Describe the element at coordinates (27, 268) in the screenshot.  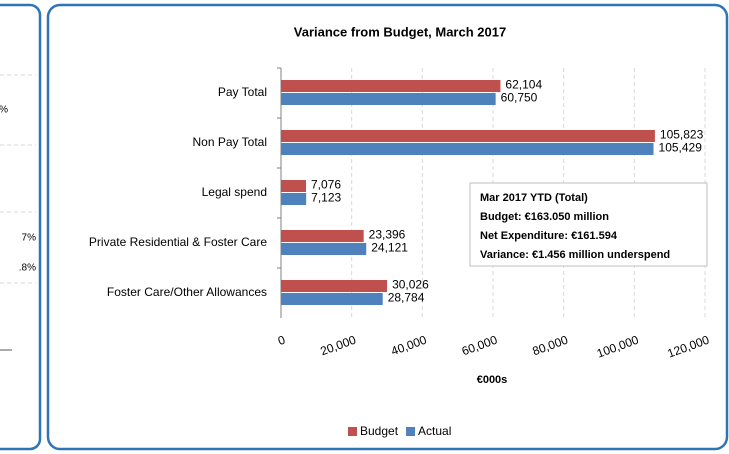
I see `left-label: .8%` at that location.